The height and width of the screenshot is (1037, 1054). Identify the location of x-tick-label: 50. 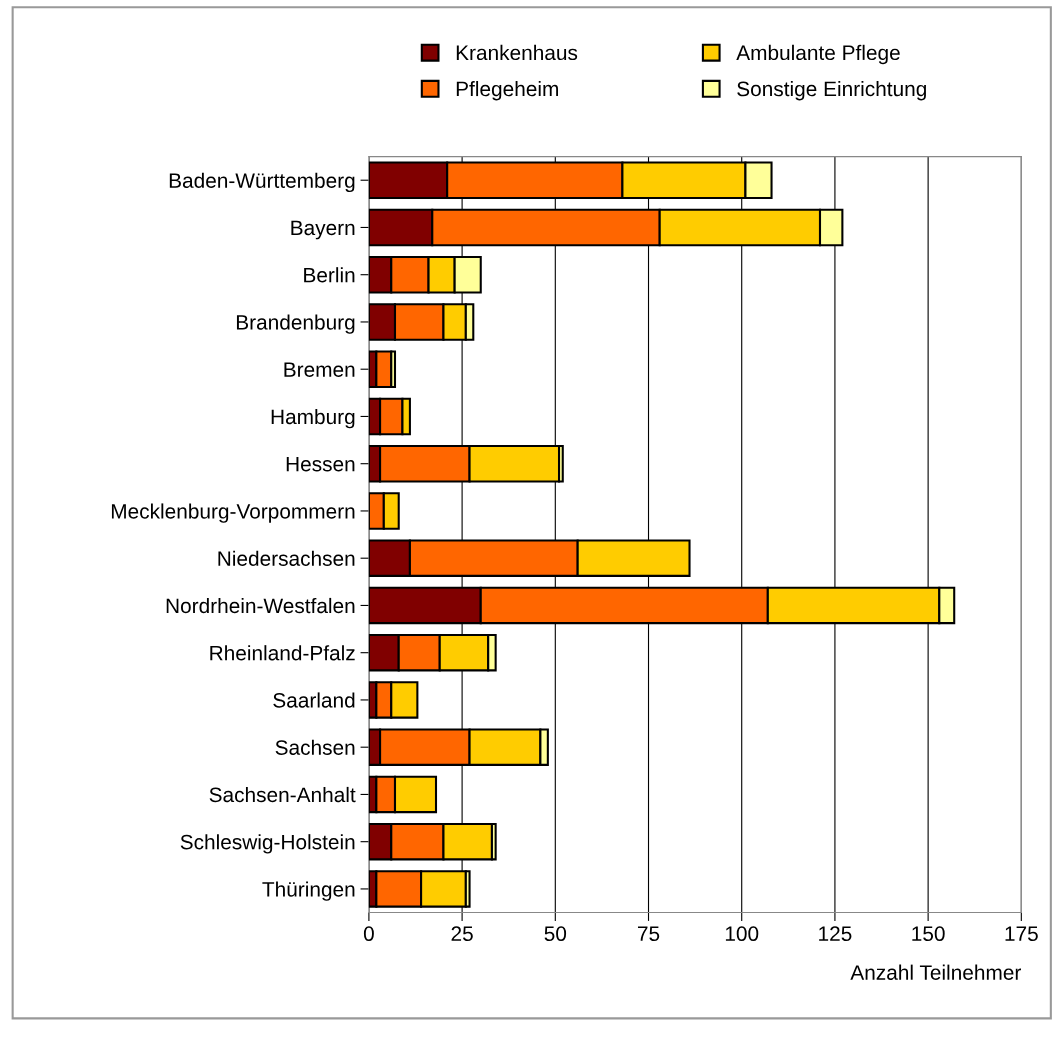
(555, 934).